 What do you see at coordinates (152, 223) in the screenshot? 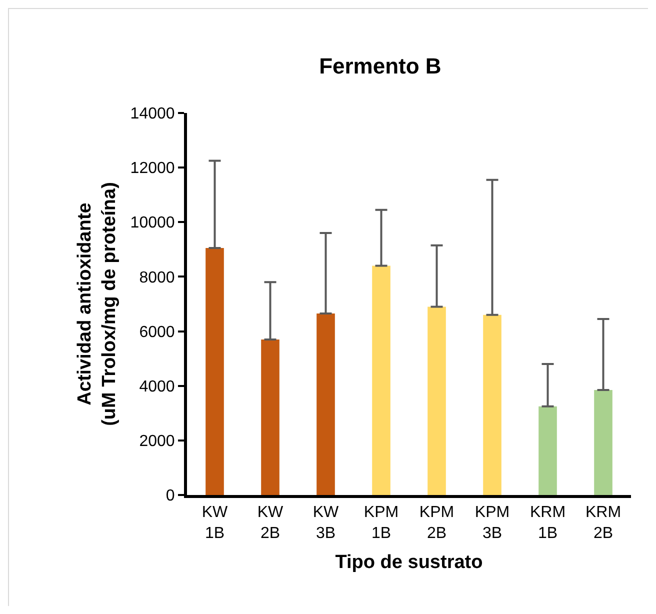
I see `y-tick-label: 10000` at bounding box center [152, 223].